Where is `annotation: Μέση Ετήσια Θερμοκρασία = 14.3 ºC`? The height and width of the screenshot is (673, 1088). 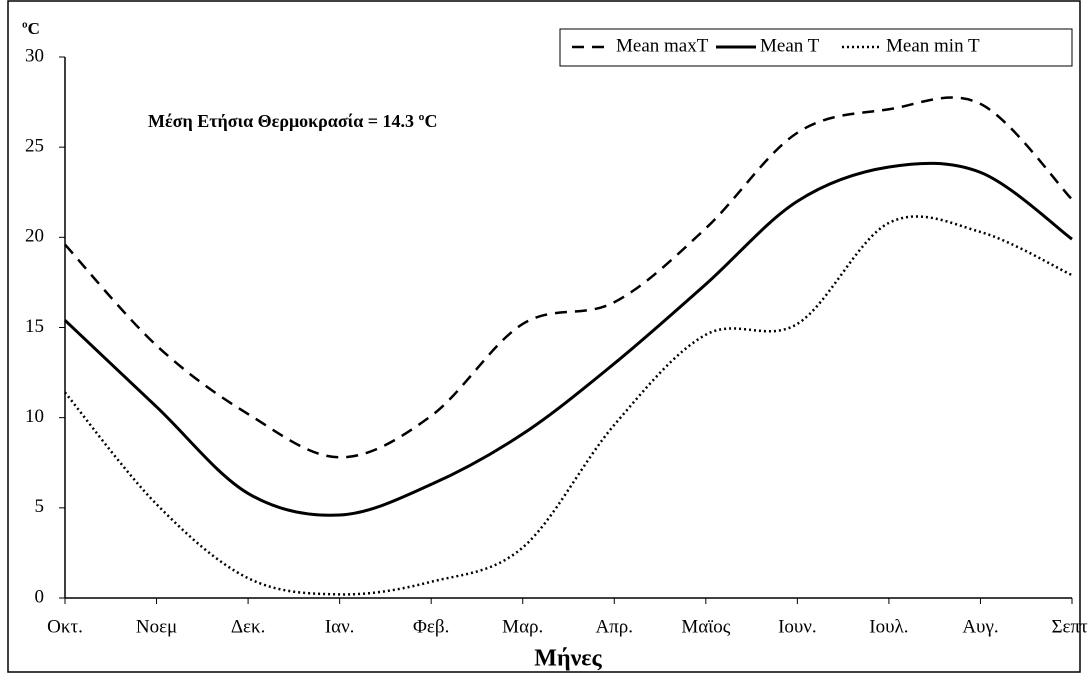 annotation: Μέση Ετήσια Θερμοκρασία = 14.3 ºC is located at coordinates (292, 121).